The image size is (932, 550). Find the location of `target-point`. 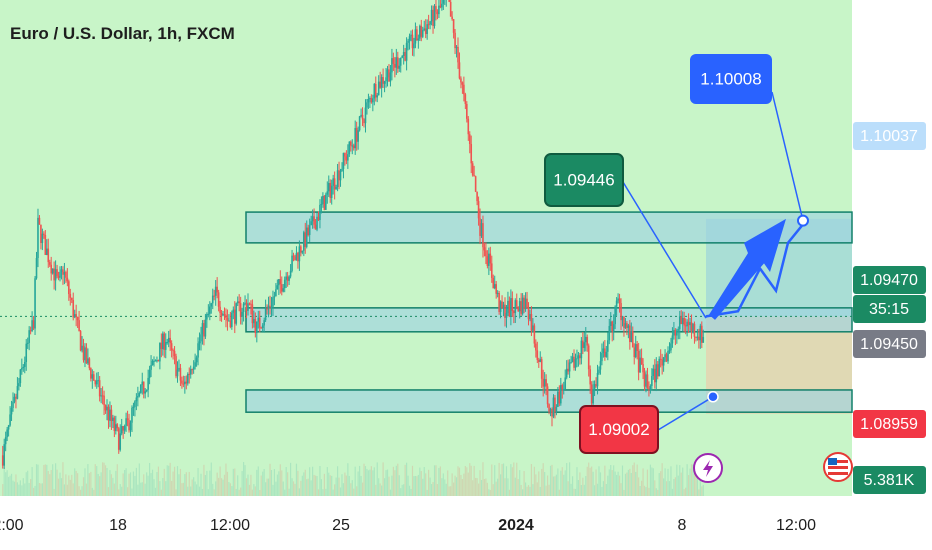

target-point is located at coordinates (803, 220).